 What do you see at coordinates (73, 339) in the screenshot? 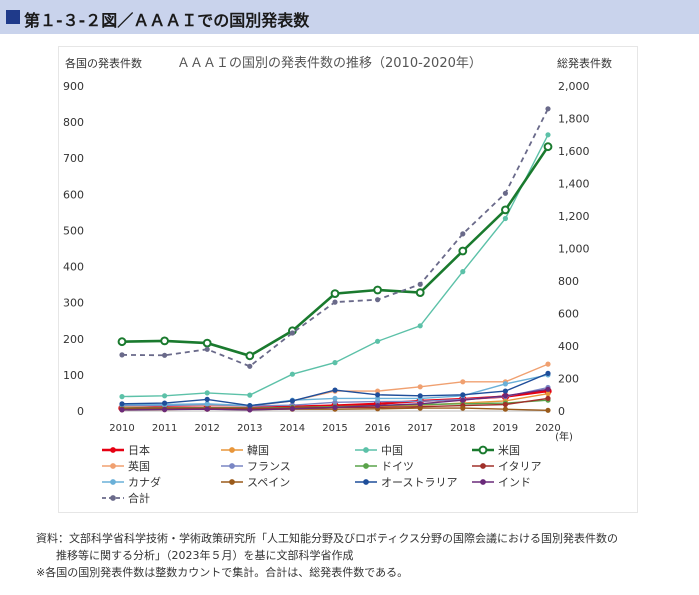
I see `left-tick-label: 200` at bounding box center [73, 339].